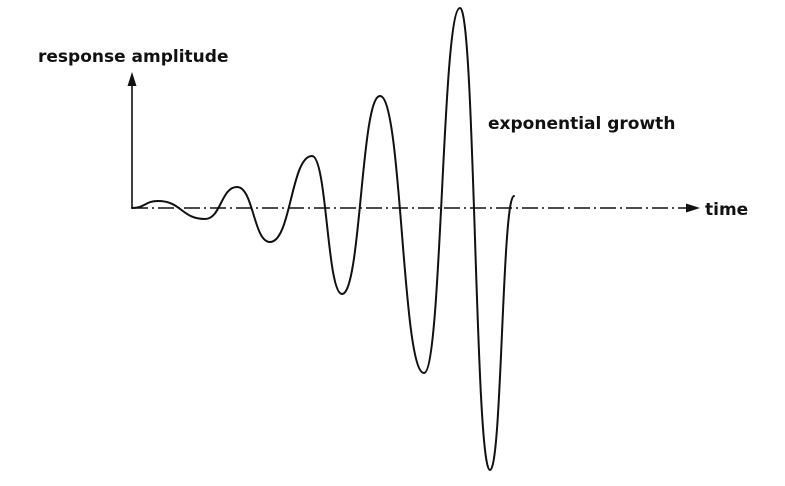 This screenshot has height=486, width=785. What do you see at coordinates (581, 124) in the screenshot?
I see `exponential-growth-annotation: exponential growth` at bounding box center [581, 124].